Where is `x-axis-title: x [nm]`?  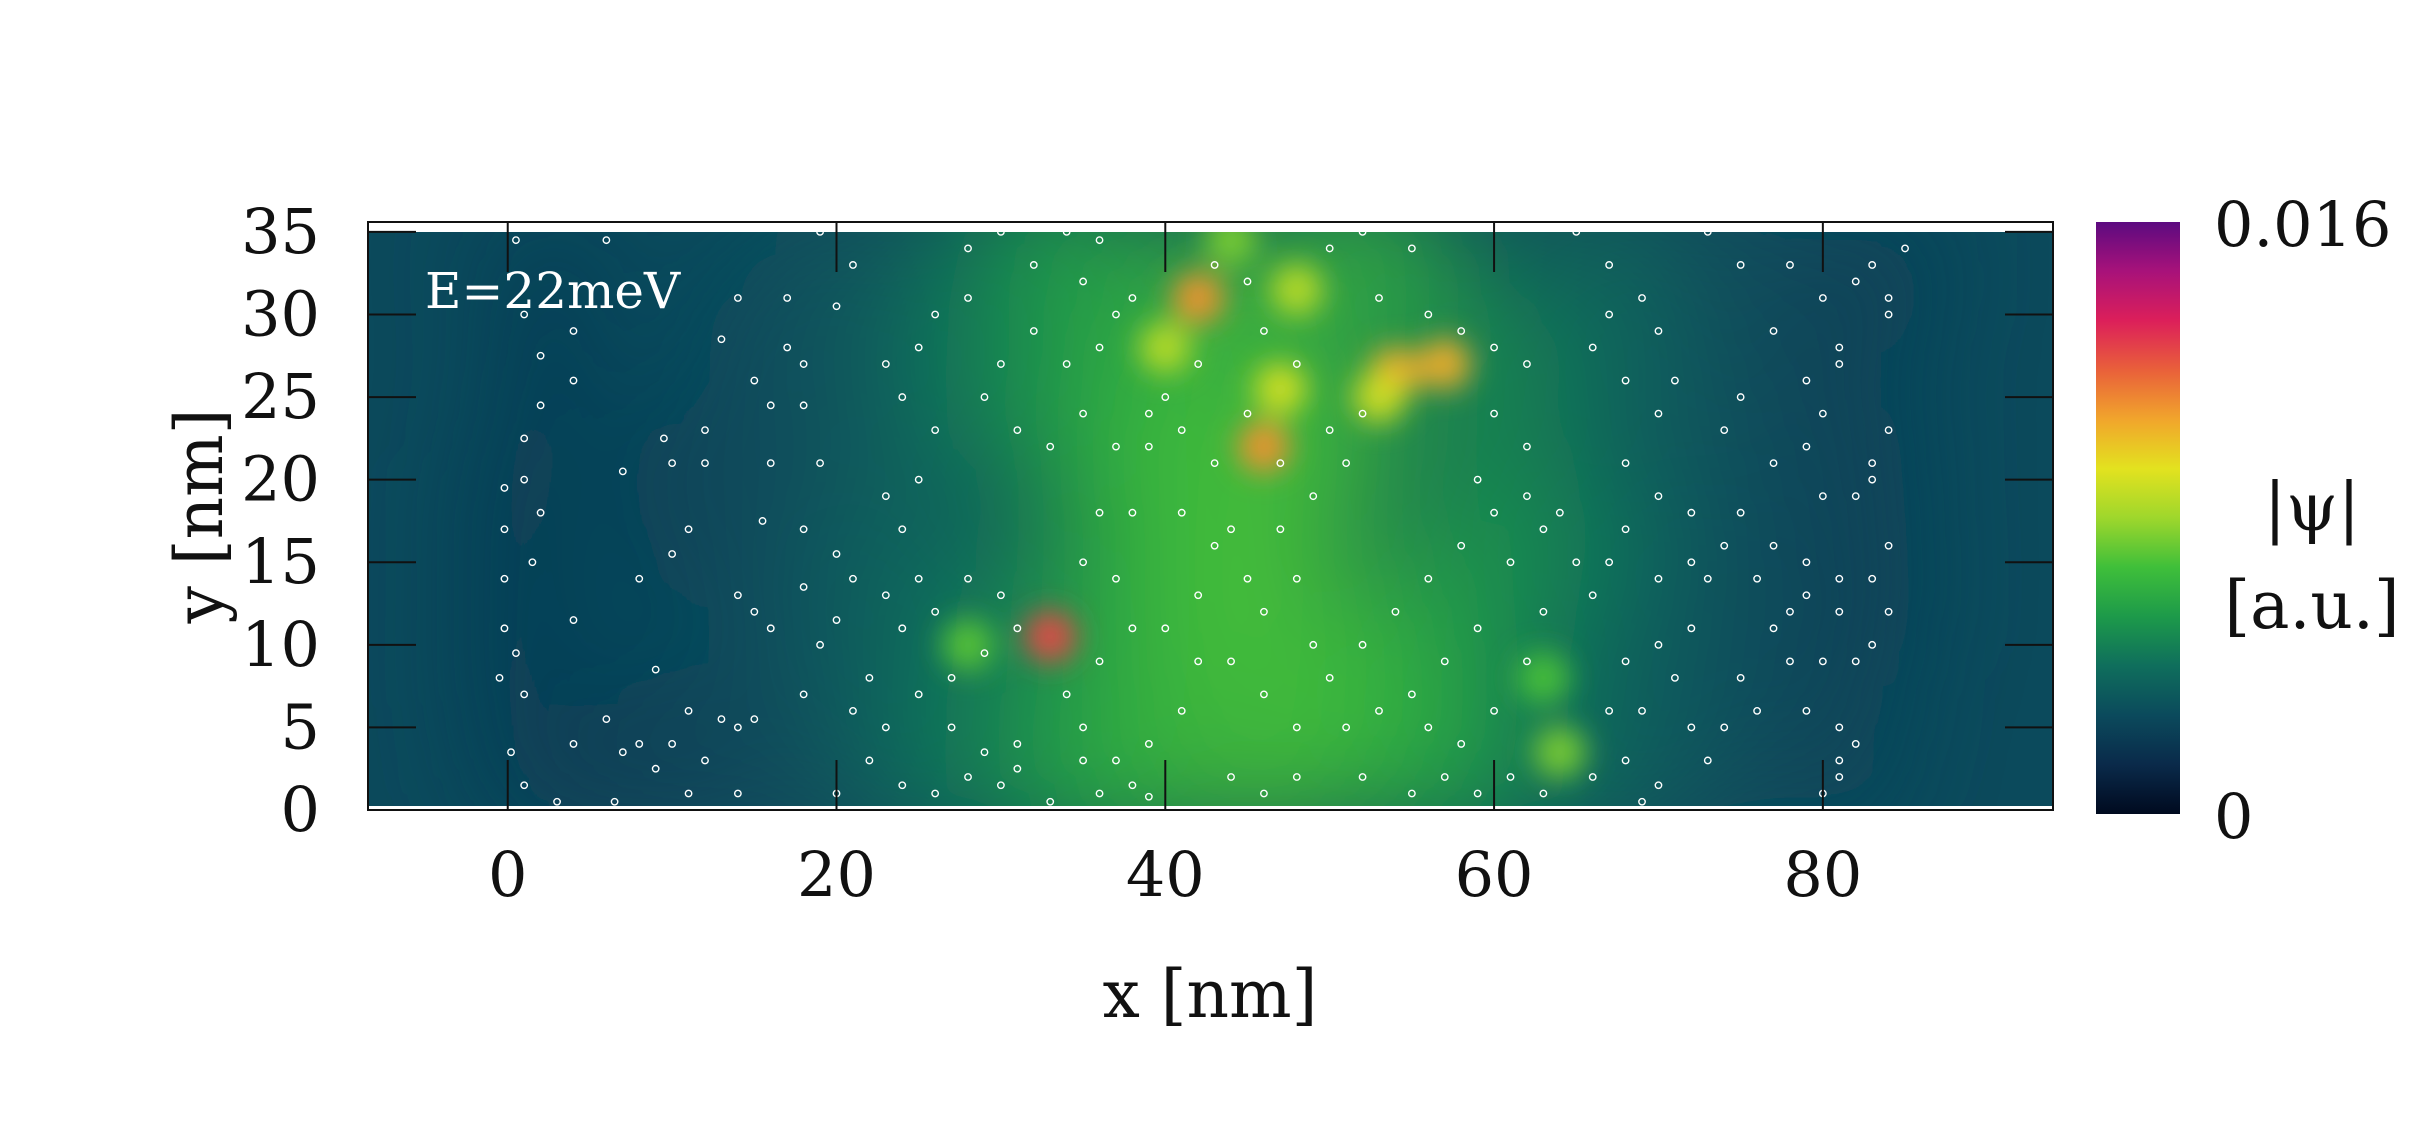
x-axis-title: x [nm] is located at coordinates (1210, 994).